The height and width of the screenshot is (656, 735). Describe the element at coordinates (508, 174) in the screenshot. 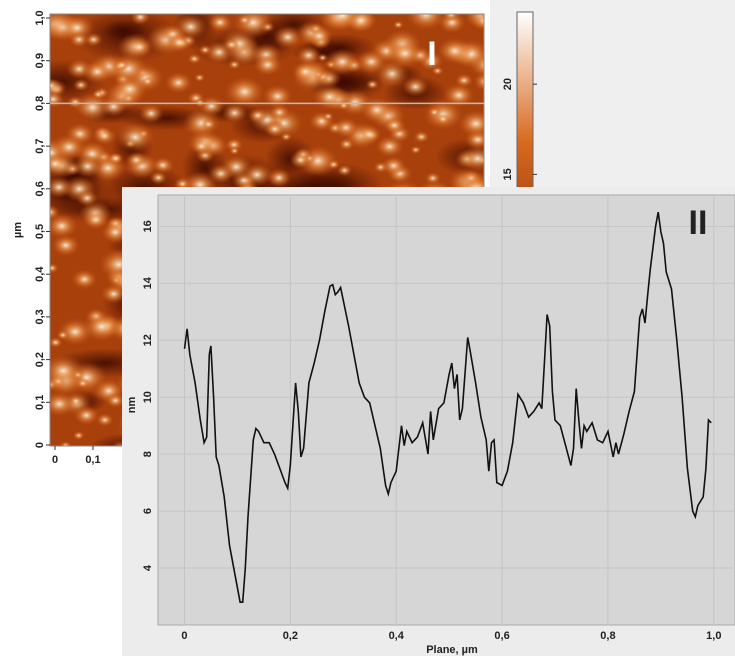

I see `colorbar-tick-label: 15` at that location.